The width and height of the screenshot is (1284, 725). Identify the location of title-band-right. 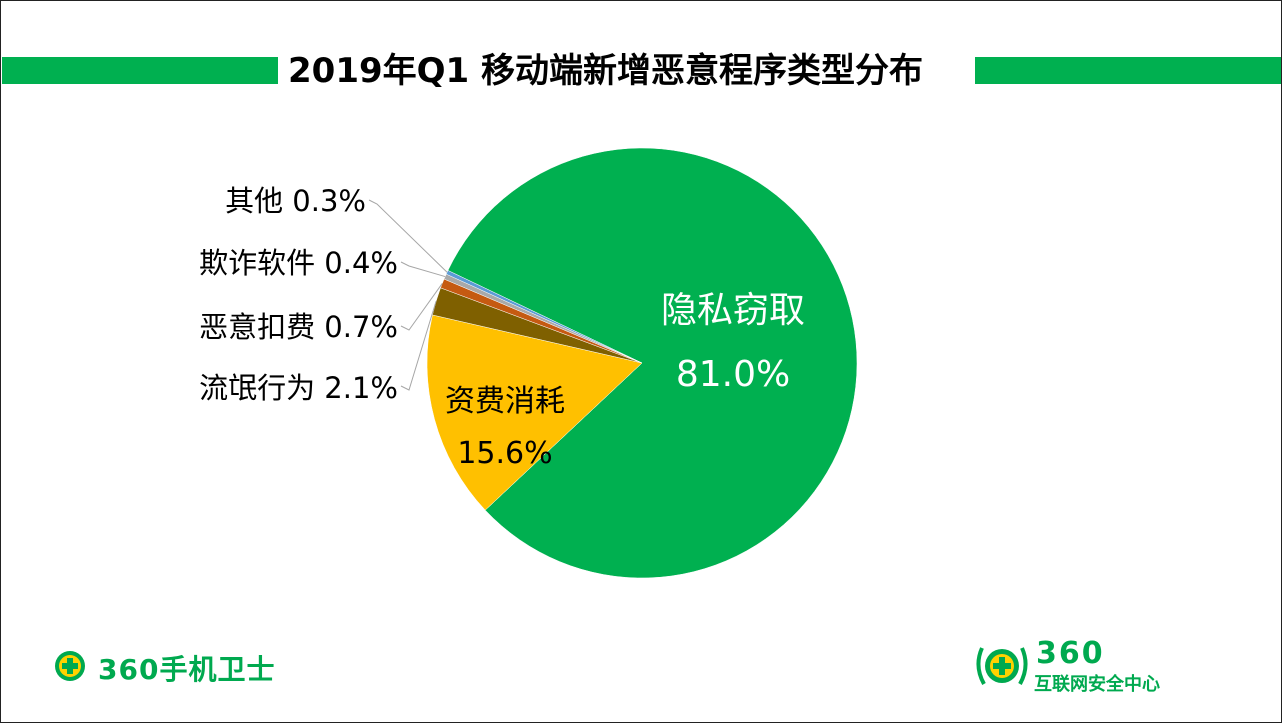
(1128, 70).